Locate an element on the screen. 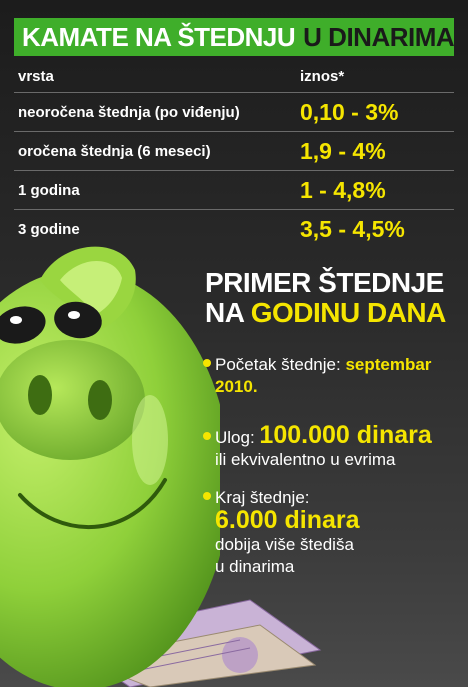 The width and height of the screenshot is (468, 687). title-bar: KAMATE NA ŠTEDNJU U DINARIMA is located at coordinates (234, 37).